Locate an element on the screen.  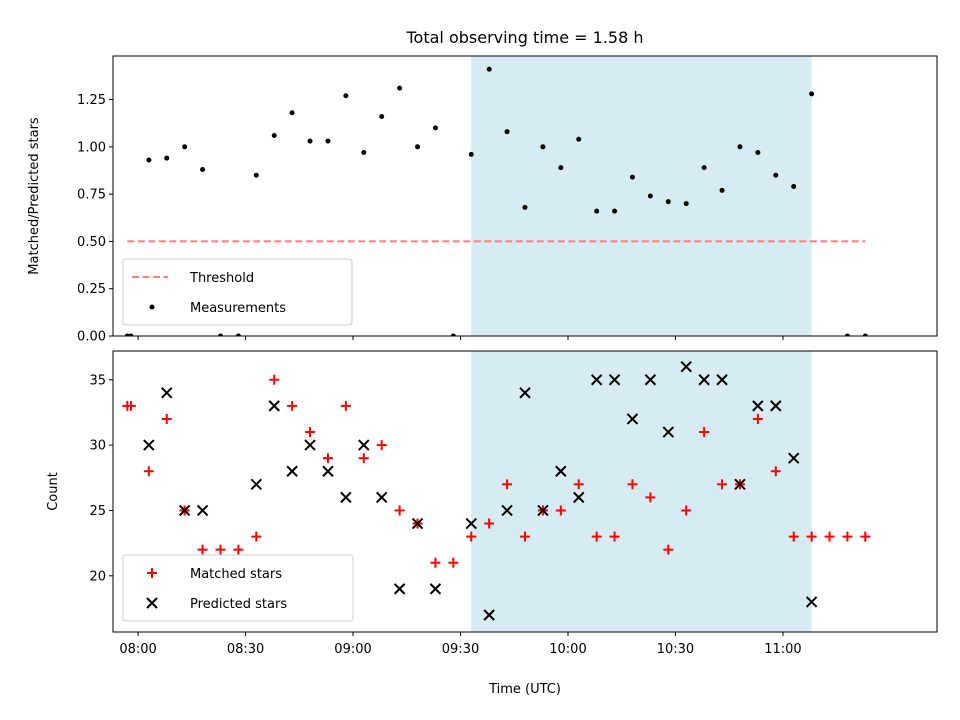
predicted-stars-point-25-b is located at coordinates (650, 380).